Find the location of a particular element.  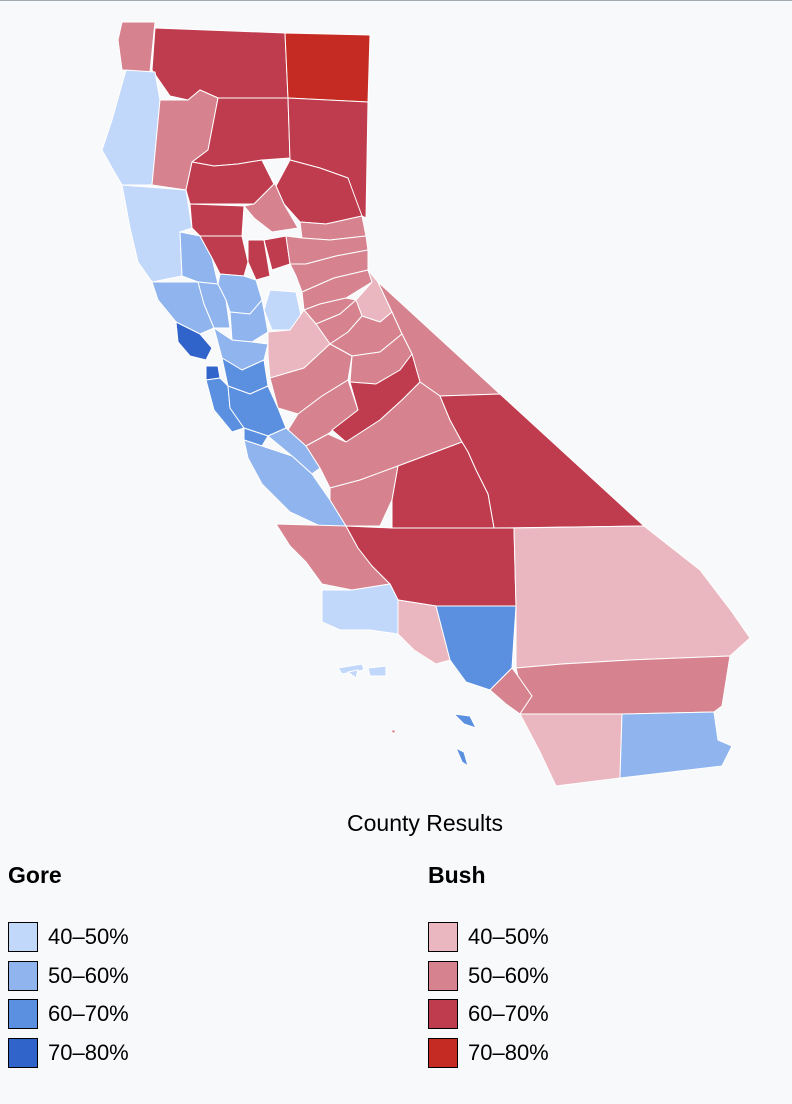

island-santa-barbara is located at coordinates (393, 732).